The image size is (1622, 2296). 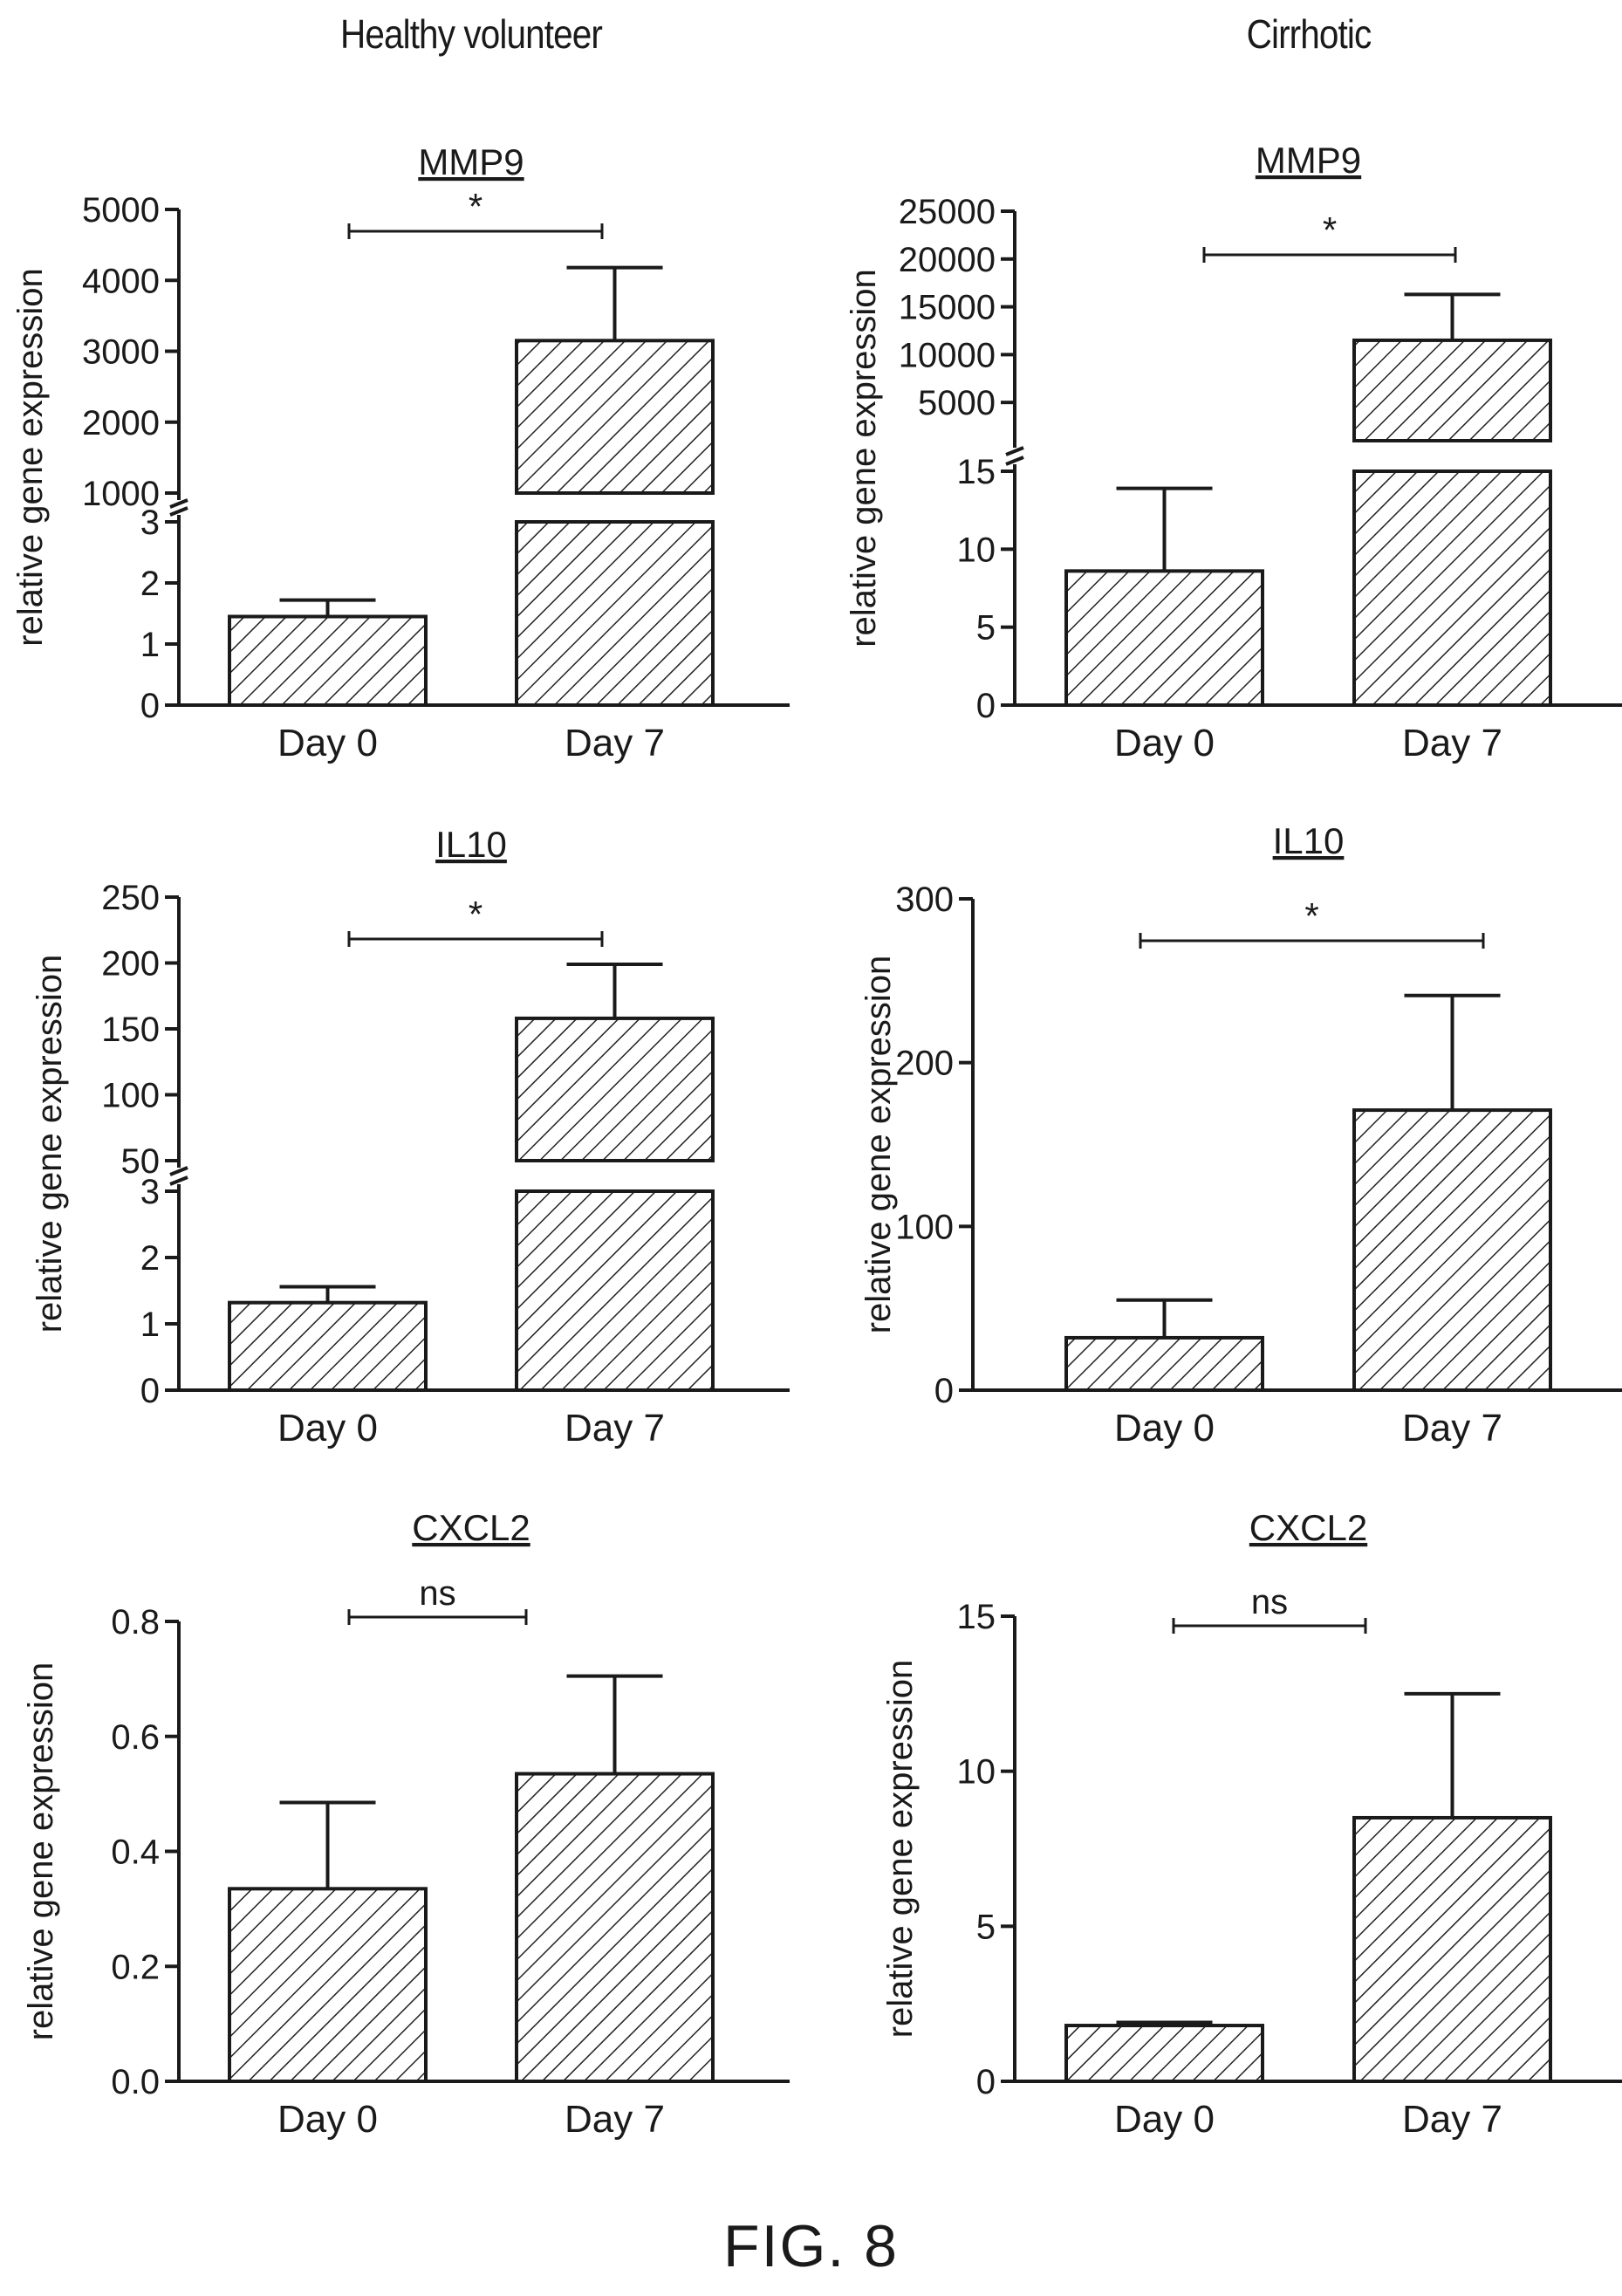 What do you see at coordinates (141, 1161) in the screenshot?
I see `y-upper-tick-label: 50` at bounding box center [141, 1161].